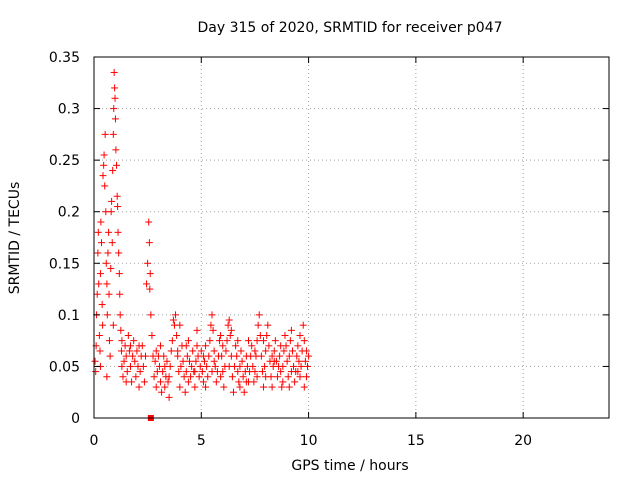 The image size is (640, 480). What do you see at coordinates (416, 441) in the screenshot?
I see `x-tick-label: 15` at bounding box center [416, 441].